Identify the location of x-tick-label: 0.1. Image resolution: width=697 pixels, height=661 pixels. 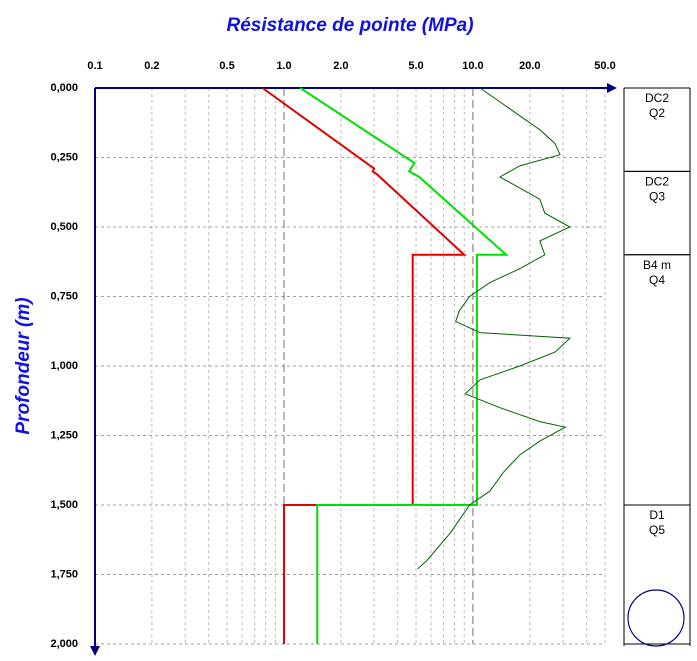
(94, 66).